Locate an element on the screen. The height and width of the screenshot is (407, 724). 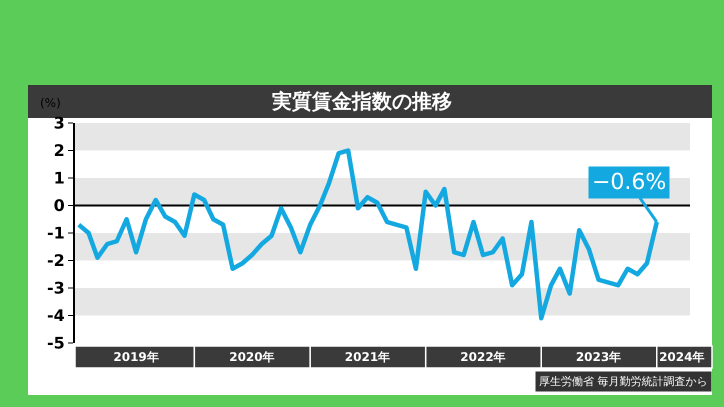
x-tick-label: 2022年 is located at coordinates (483, 357).